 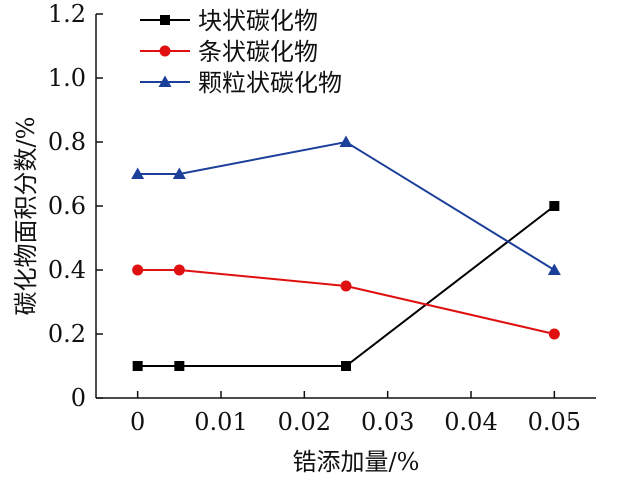 What do you see at coordinates (356, 462) in the screenshot?
I see `x-axis-label: 锆添加量/%` at bounding box center [356, 462].